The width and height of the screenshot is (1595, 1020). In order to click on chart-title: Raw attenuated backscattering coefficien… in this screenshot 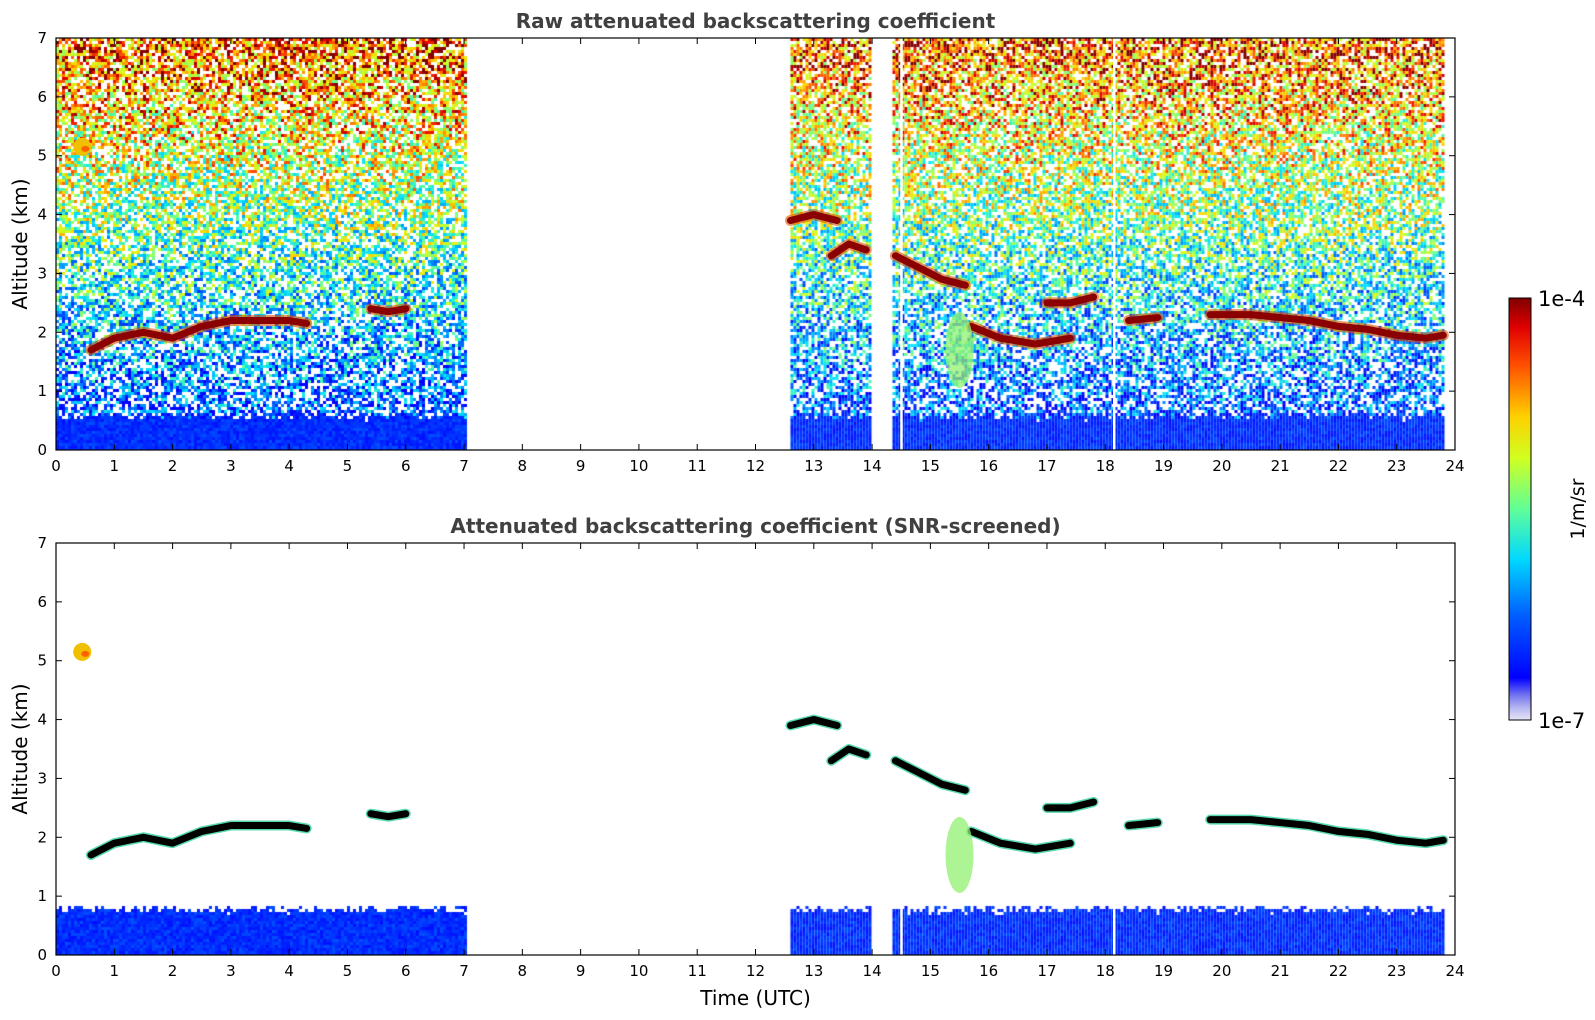, I will do `click(756, 21)`.